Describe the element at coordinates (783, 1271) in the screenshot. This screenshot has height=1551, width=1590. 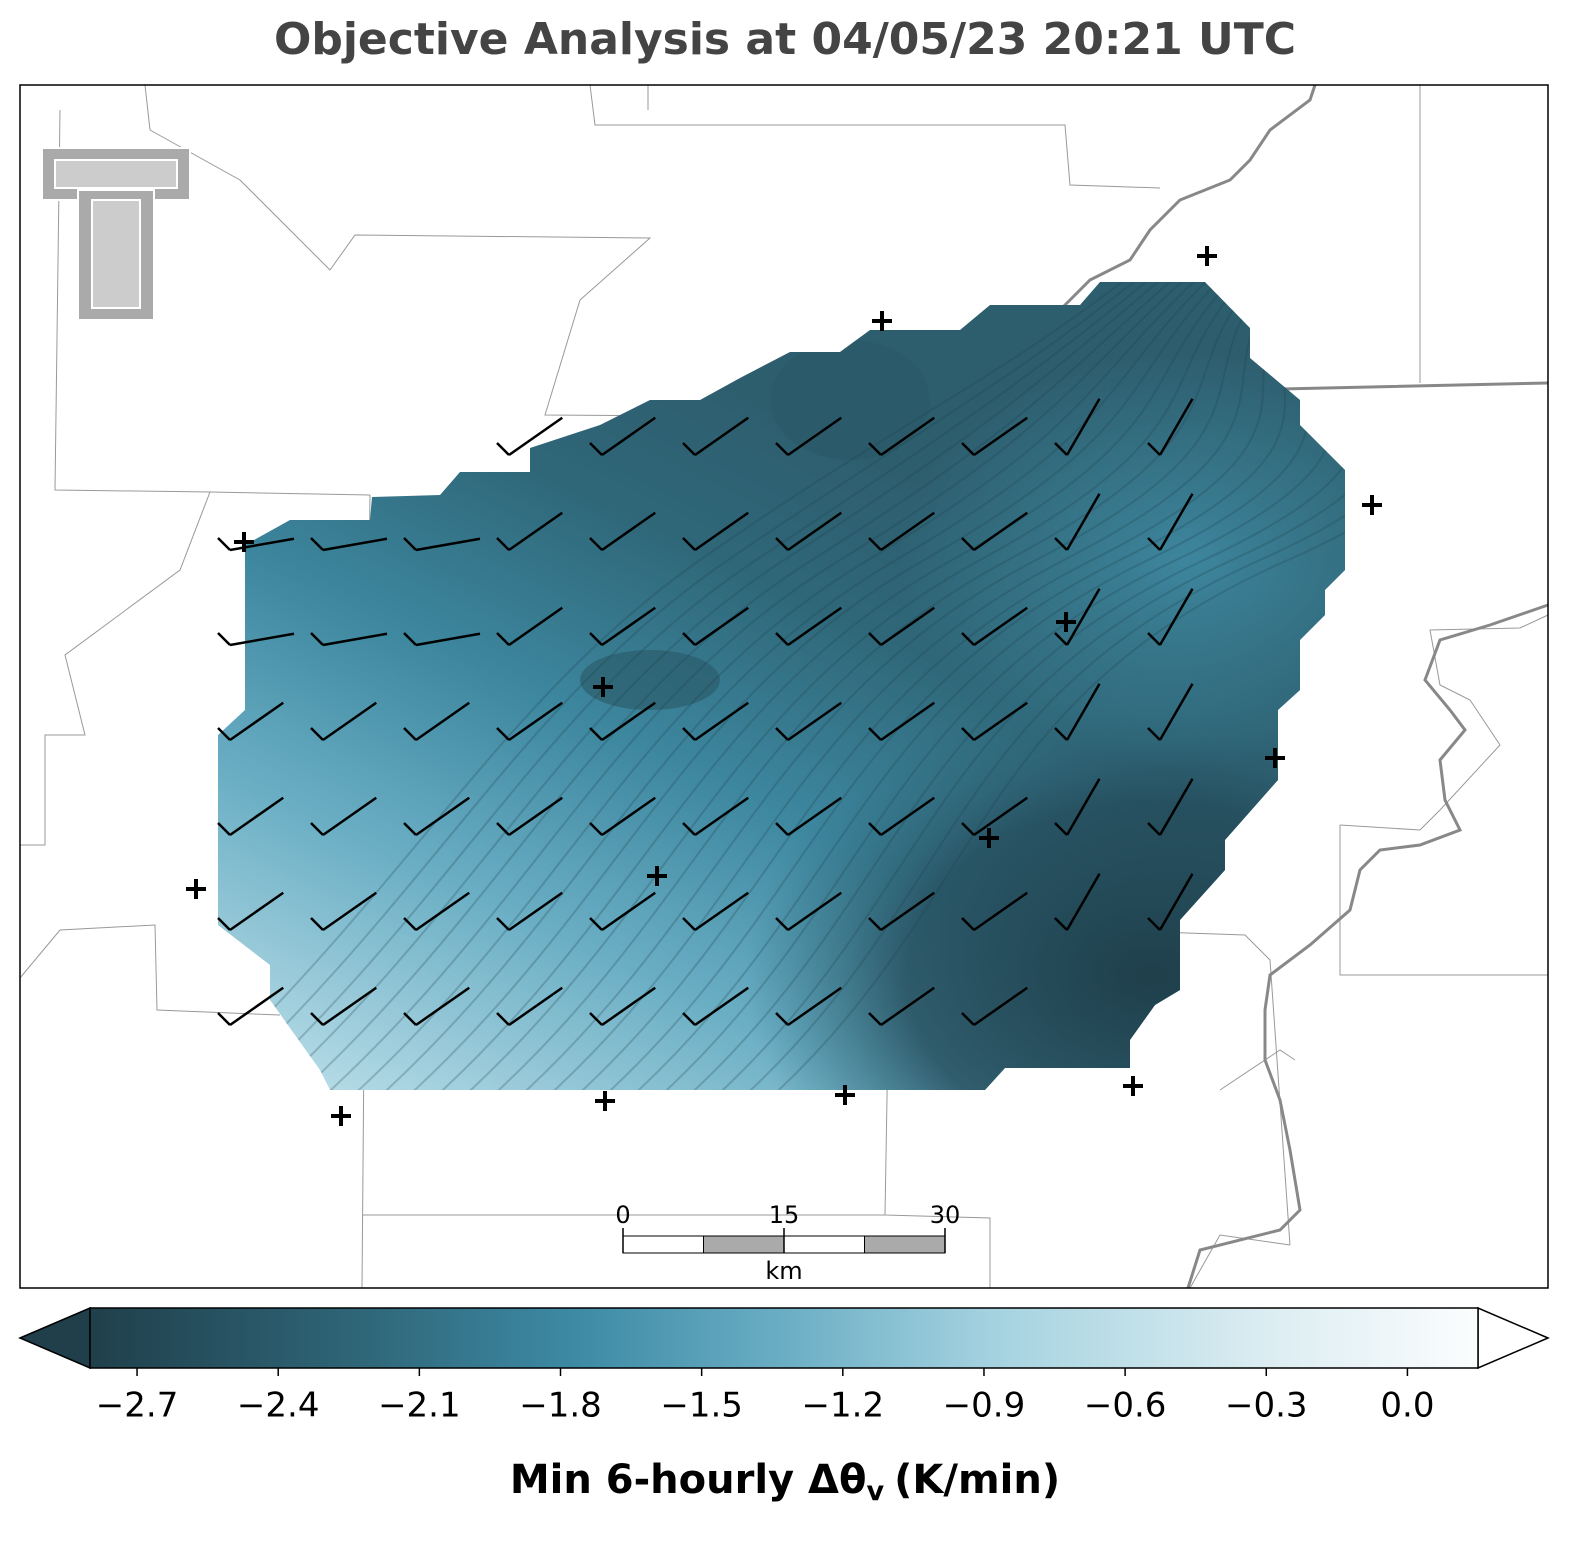
I see `scale-unit: km` at that location.